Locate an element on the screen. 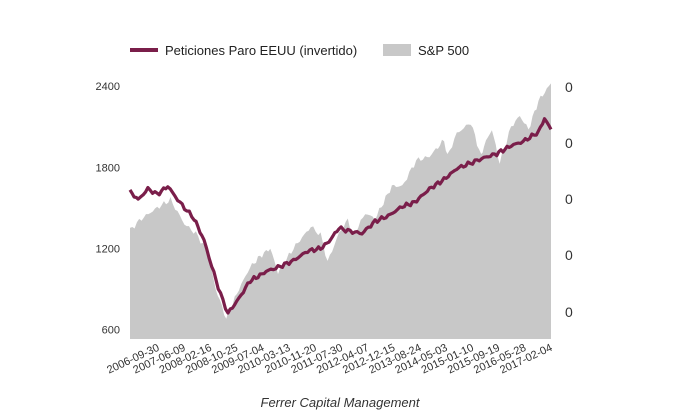 This screenshot has height=420, width=680. chart-caption: Ferrer Capital Management is located at coordinates (341, 402).